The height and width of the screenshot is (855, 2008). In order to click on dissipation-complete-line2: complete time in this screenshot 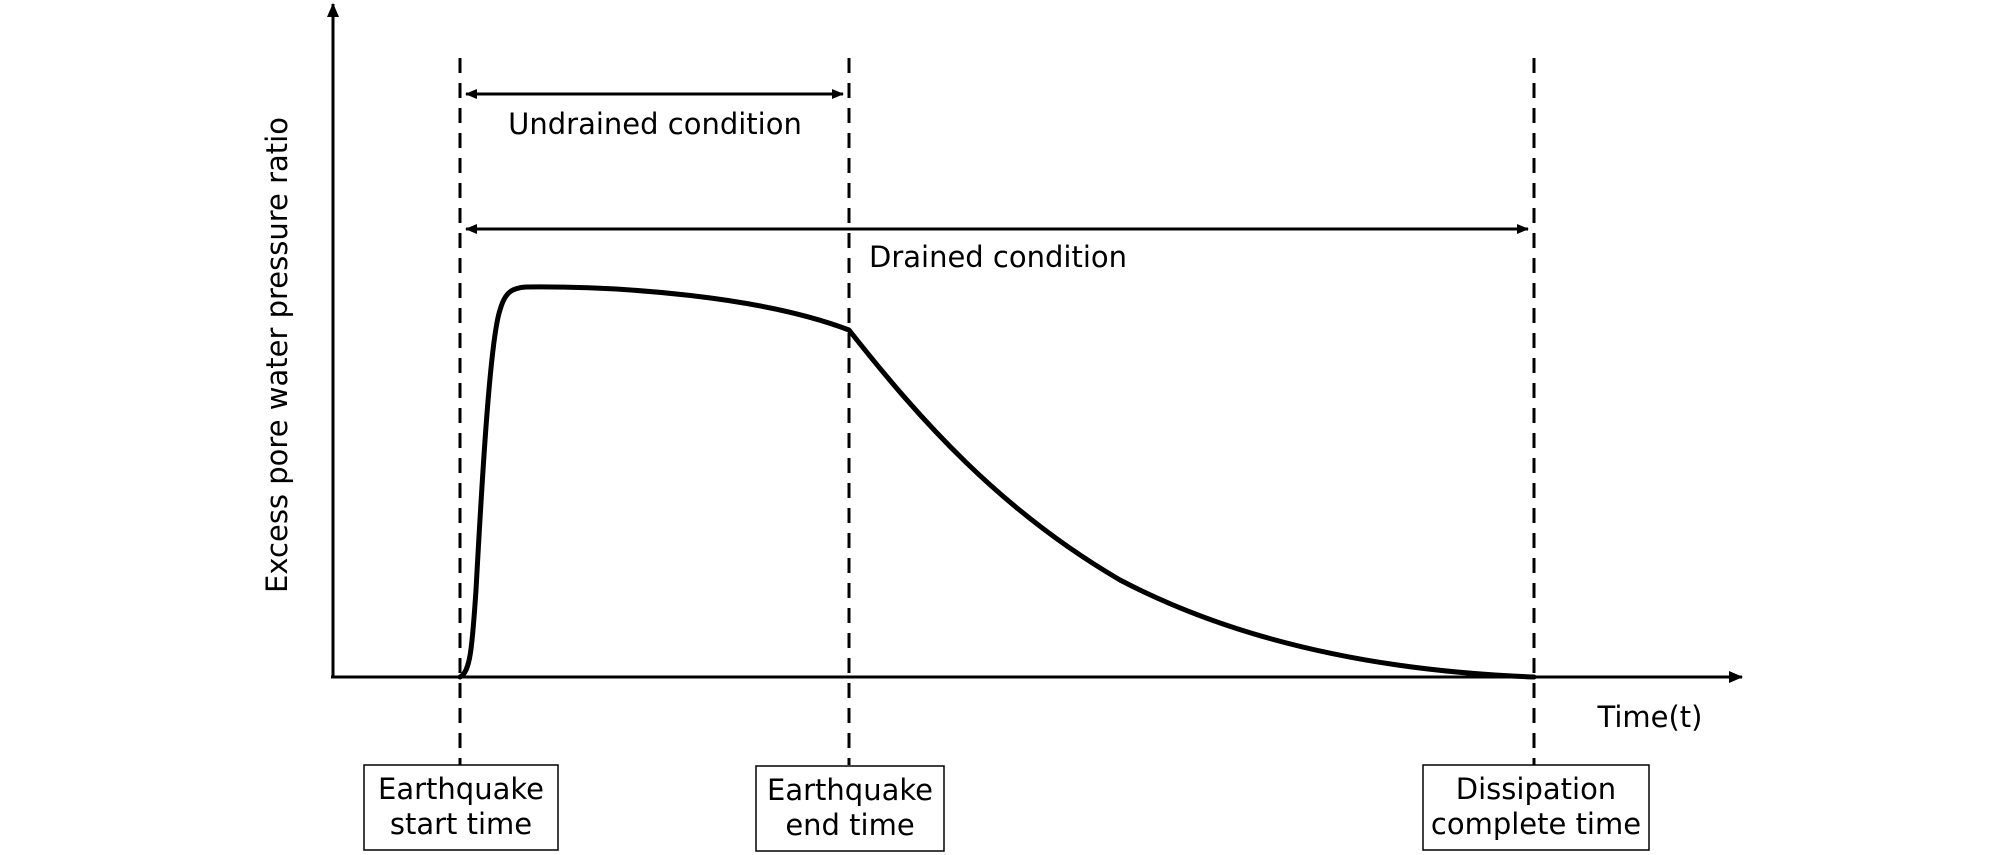, I will do `click(1536, 824)`.